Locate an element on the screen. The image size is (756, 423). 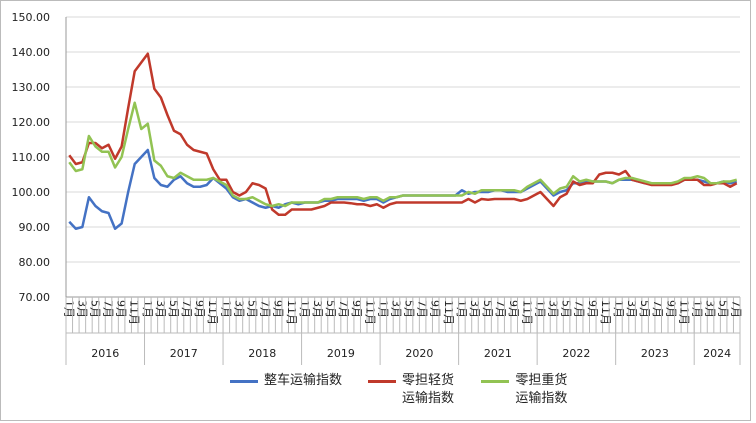
legend: 整车运输指数 零担轻货运输指数 零担重货运输指数 is located at coordinates (399, 390).